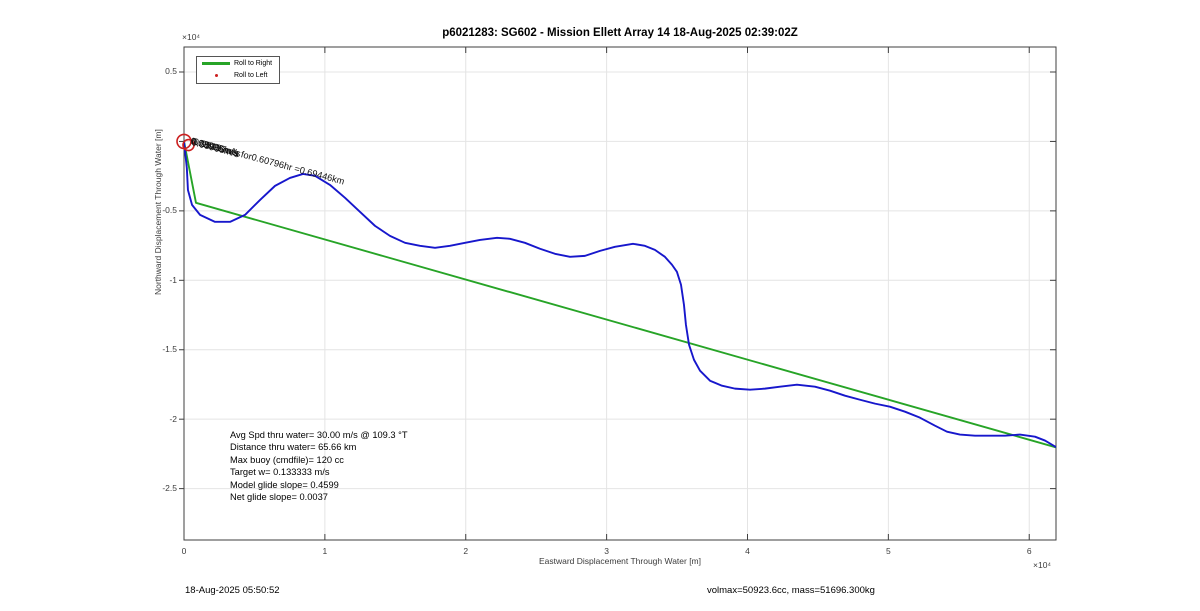 The width and height of the screenshot is (1200, 611). I want to click on plot-timestamp: 18-Aug-2025 05:50:52, so click(232, 590).